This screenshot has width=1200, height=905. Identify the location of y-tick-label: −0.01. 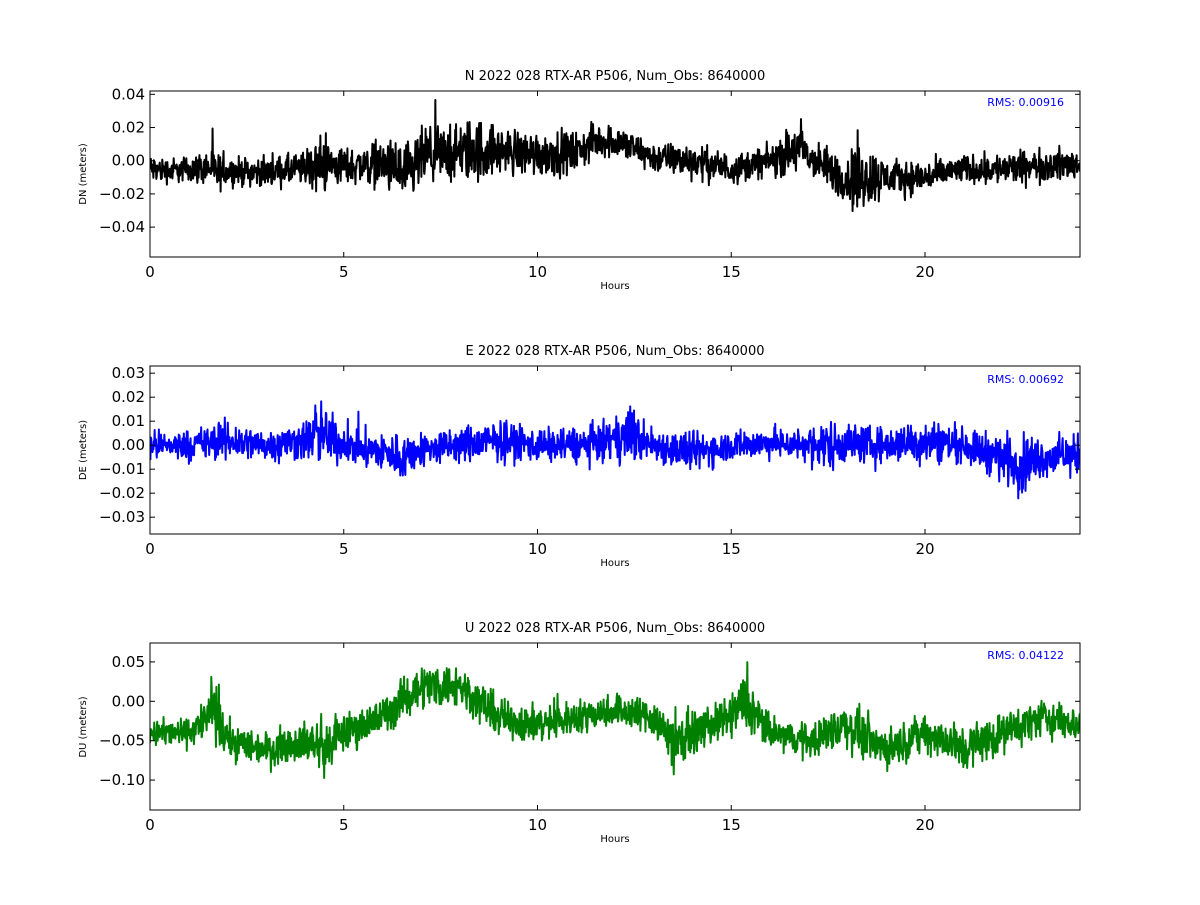
(122, 469).